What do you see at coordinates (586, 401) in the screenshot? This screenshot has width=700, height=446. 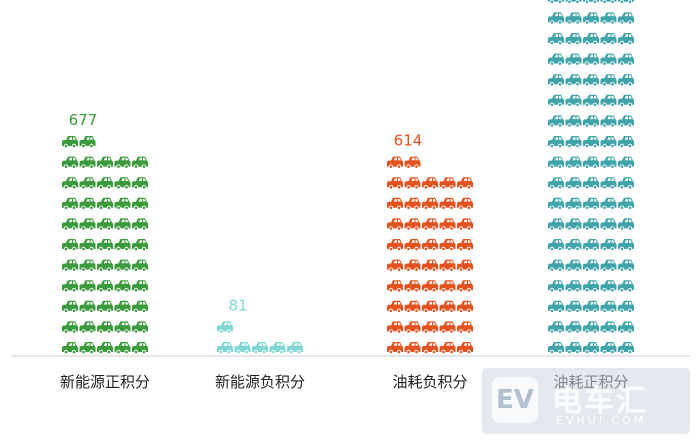 I see `watermark: EV 电车汇 EVHUI.COM` at bounding box center [586, 401].